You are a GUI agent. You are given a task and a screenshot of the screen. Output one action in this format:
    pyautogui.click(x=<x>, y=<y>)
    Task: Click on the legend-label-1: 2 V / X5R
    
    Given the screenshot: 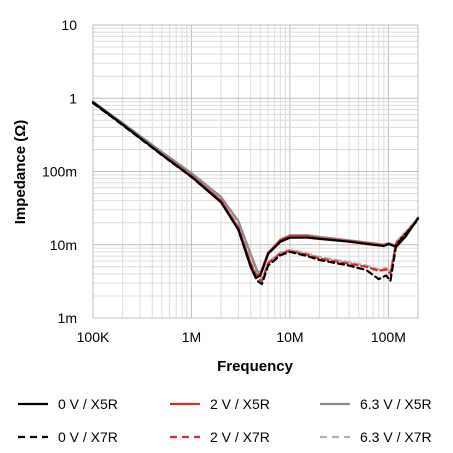 What is the action you would take?
    pyautogui.click(x=240, y=404)
    